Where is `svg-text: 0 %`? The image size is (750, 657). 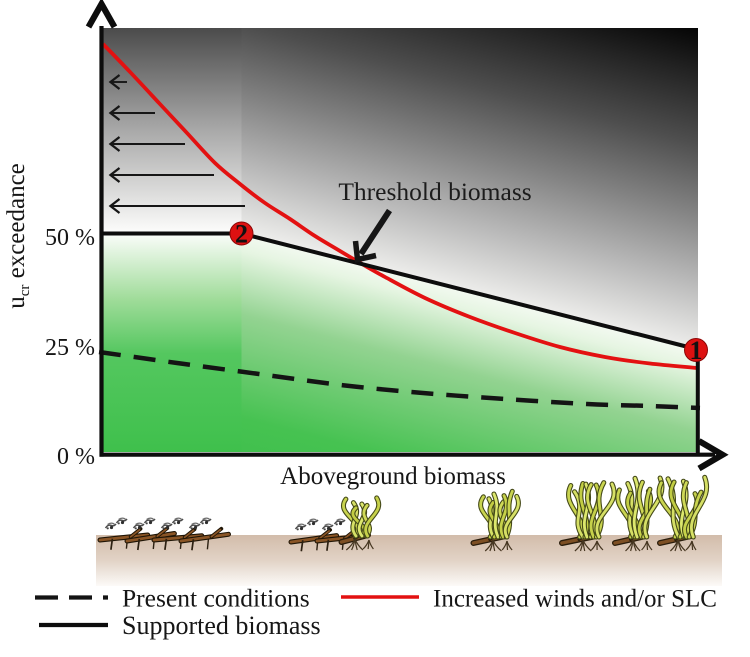
svg-text: 0 % is located at coordinates (76, 457).